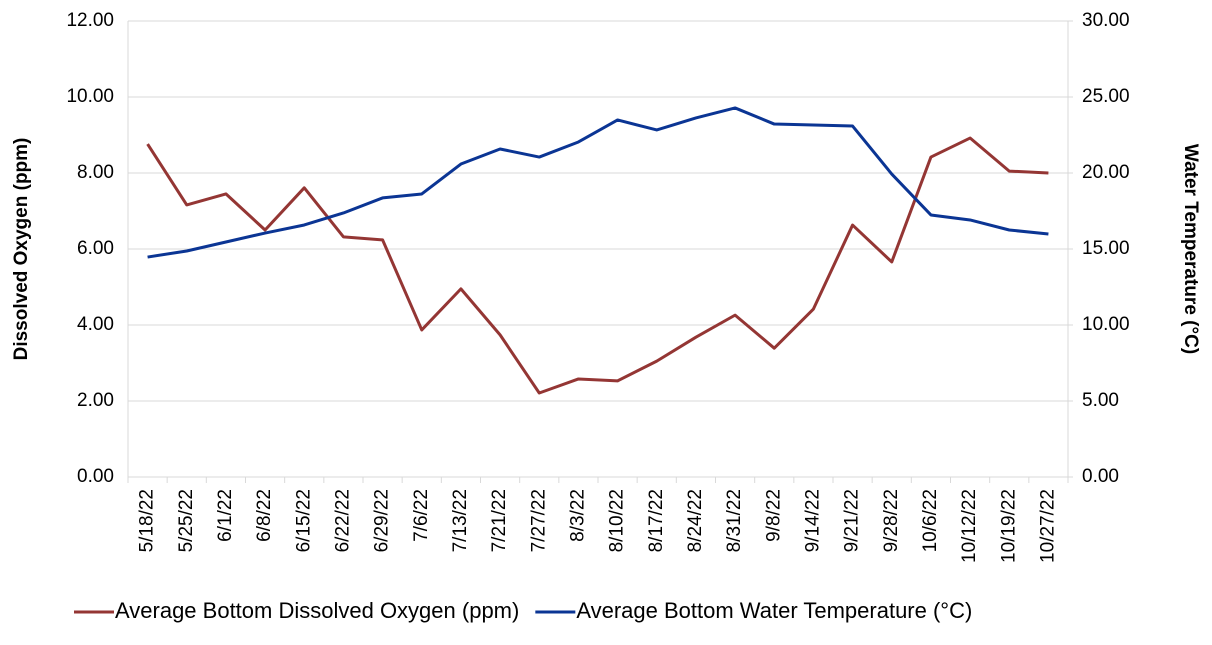  I want to click on x-tick-label: 8/24/22, so click(695, 520).